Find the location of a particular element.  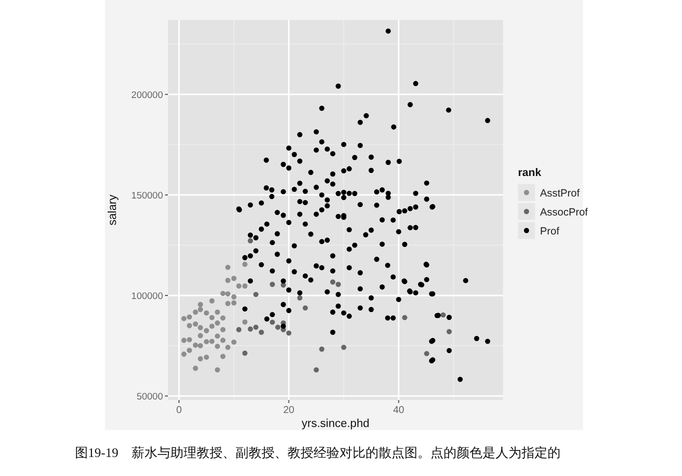

x-axis-title: yrs.since.phd is located at coordinates (336, 424).